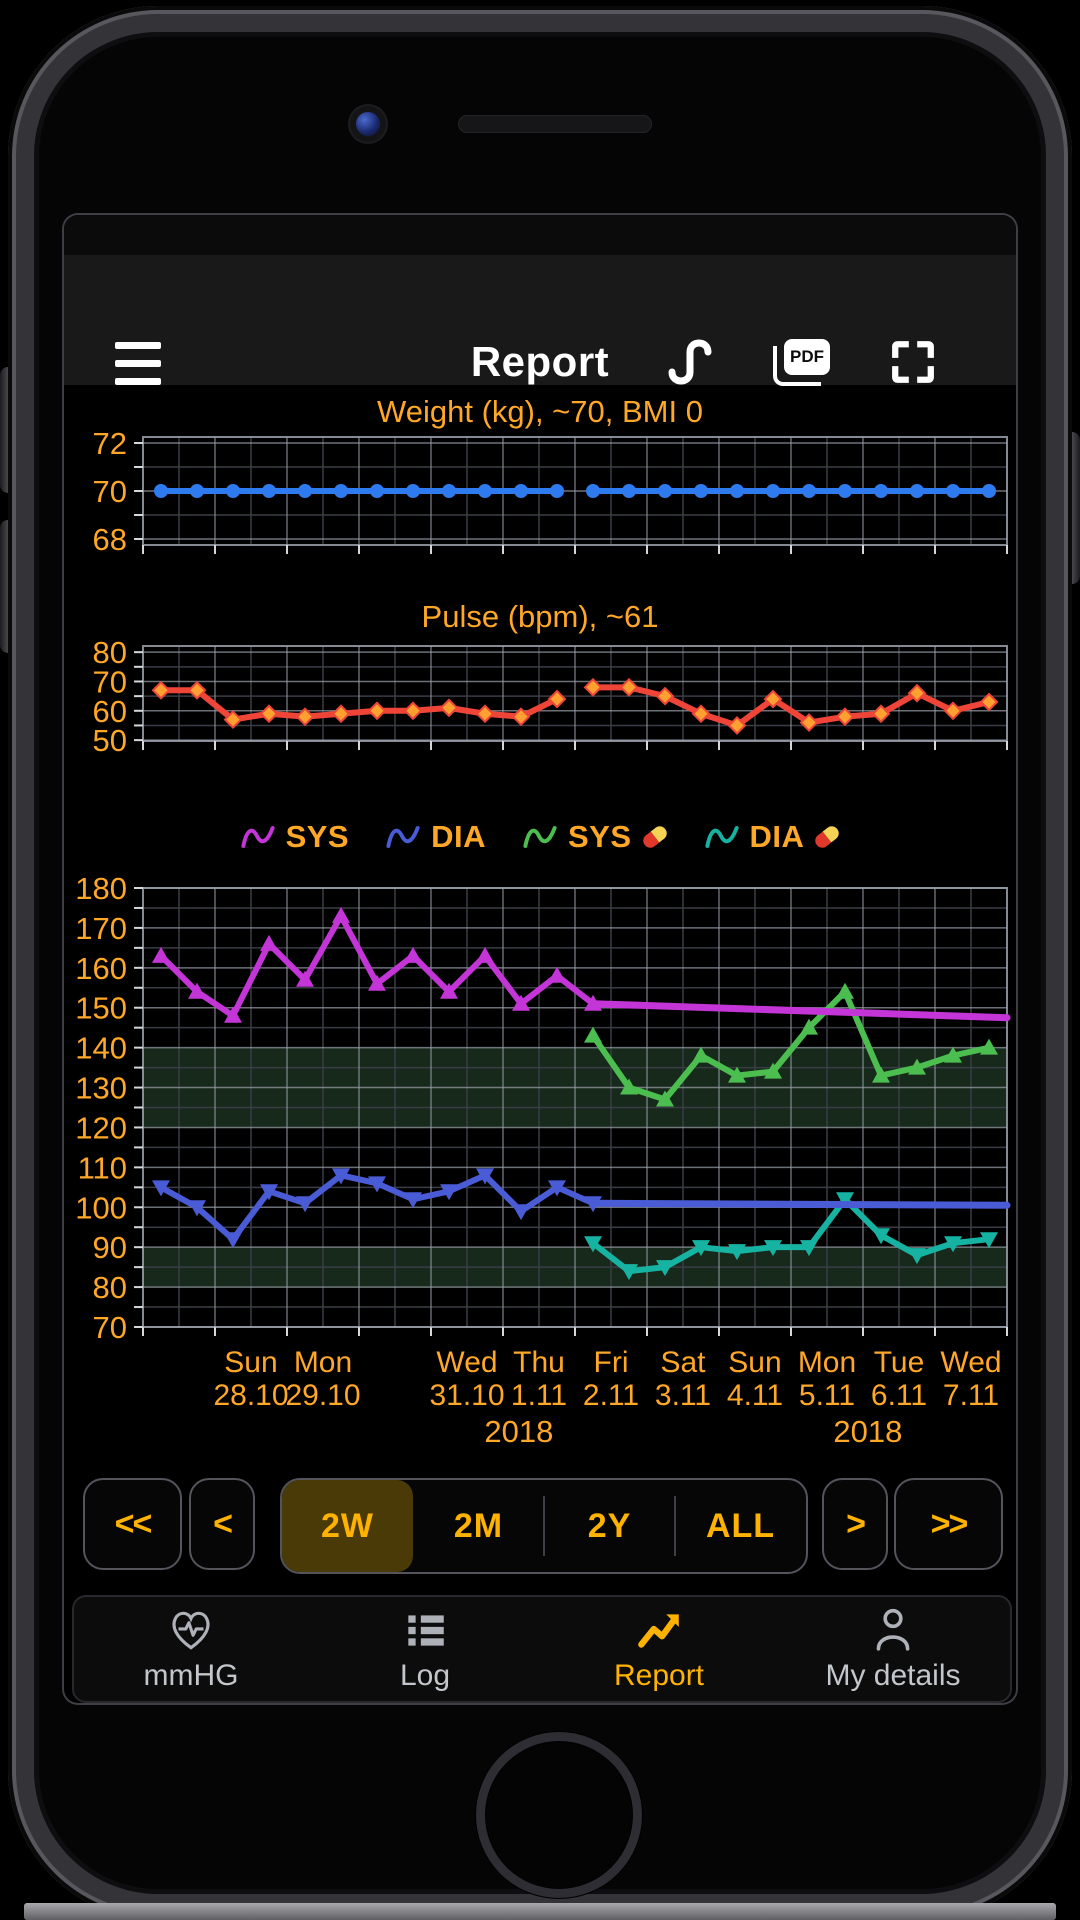  I want to click on day-date-label: 28.10, so click(250, 1395).